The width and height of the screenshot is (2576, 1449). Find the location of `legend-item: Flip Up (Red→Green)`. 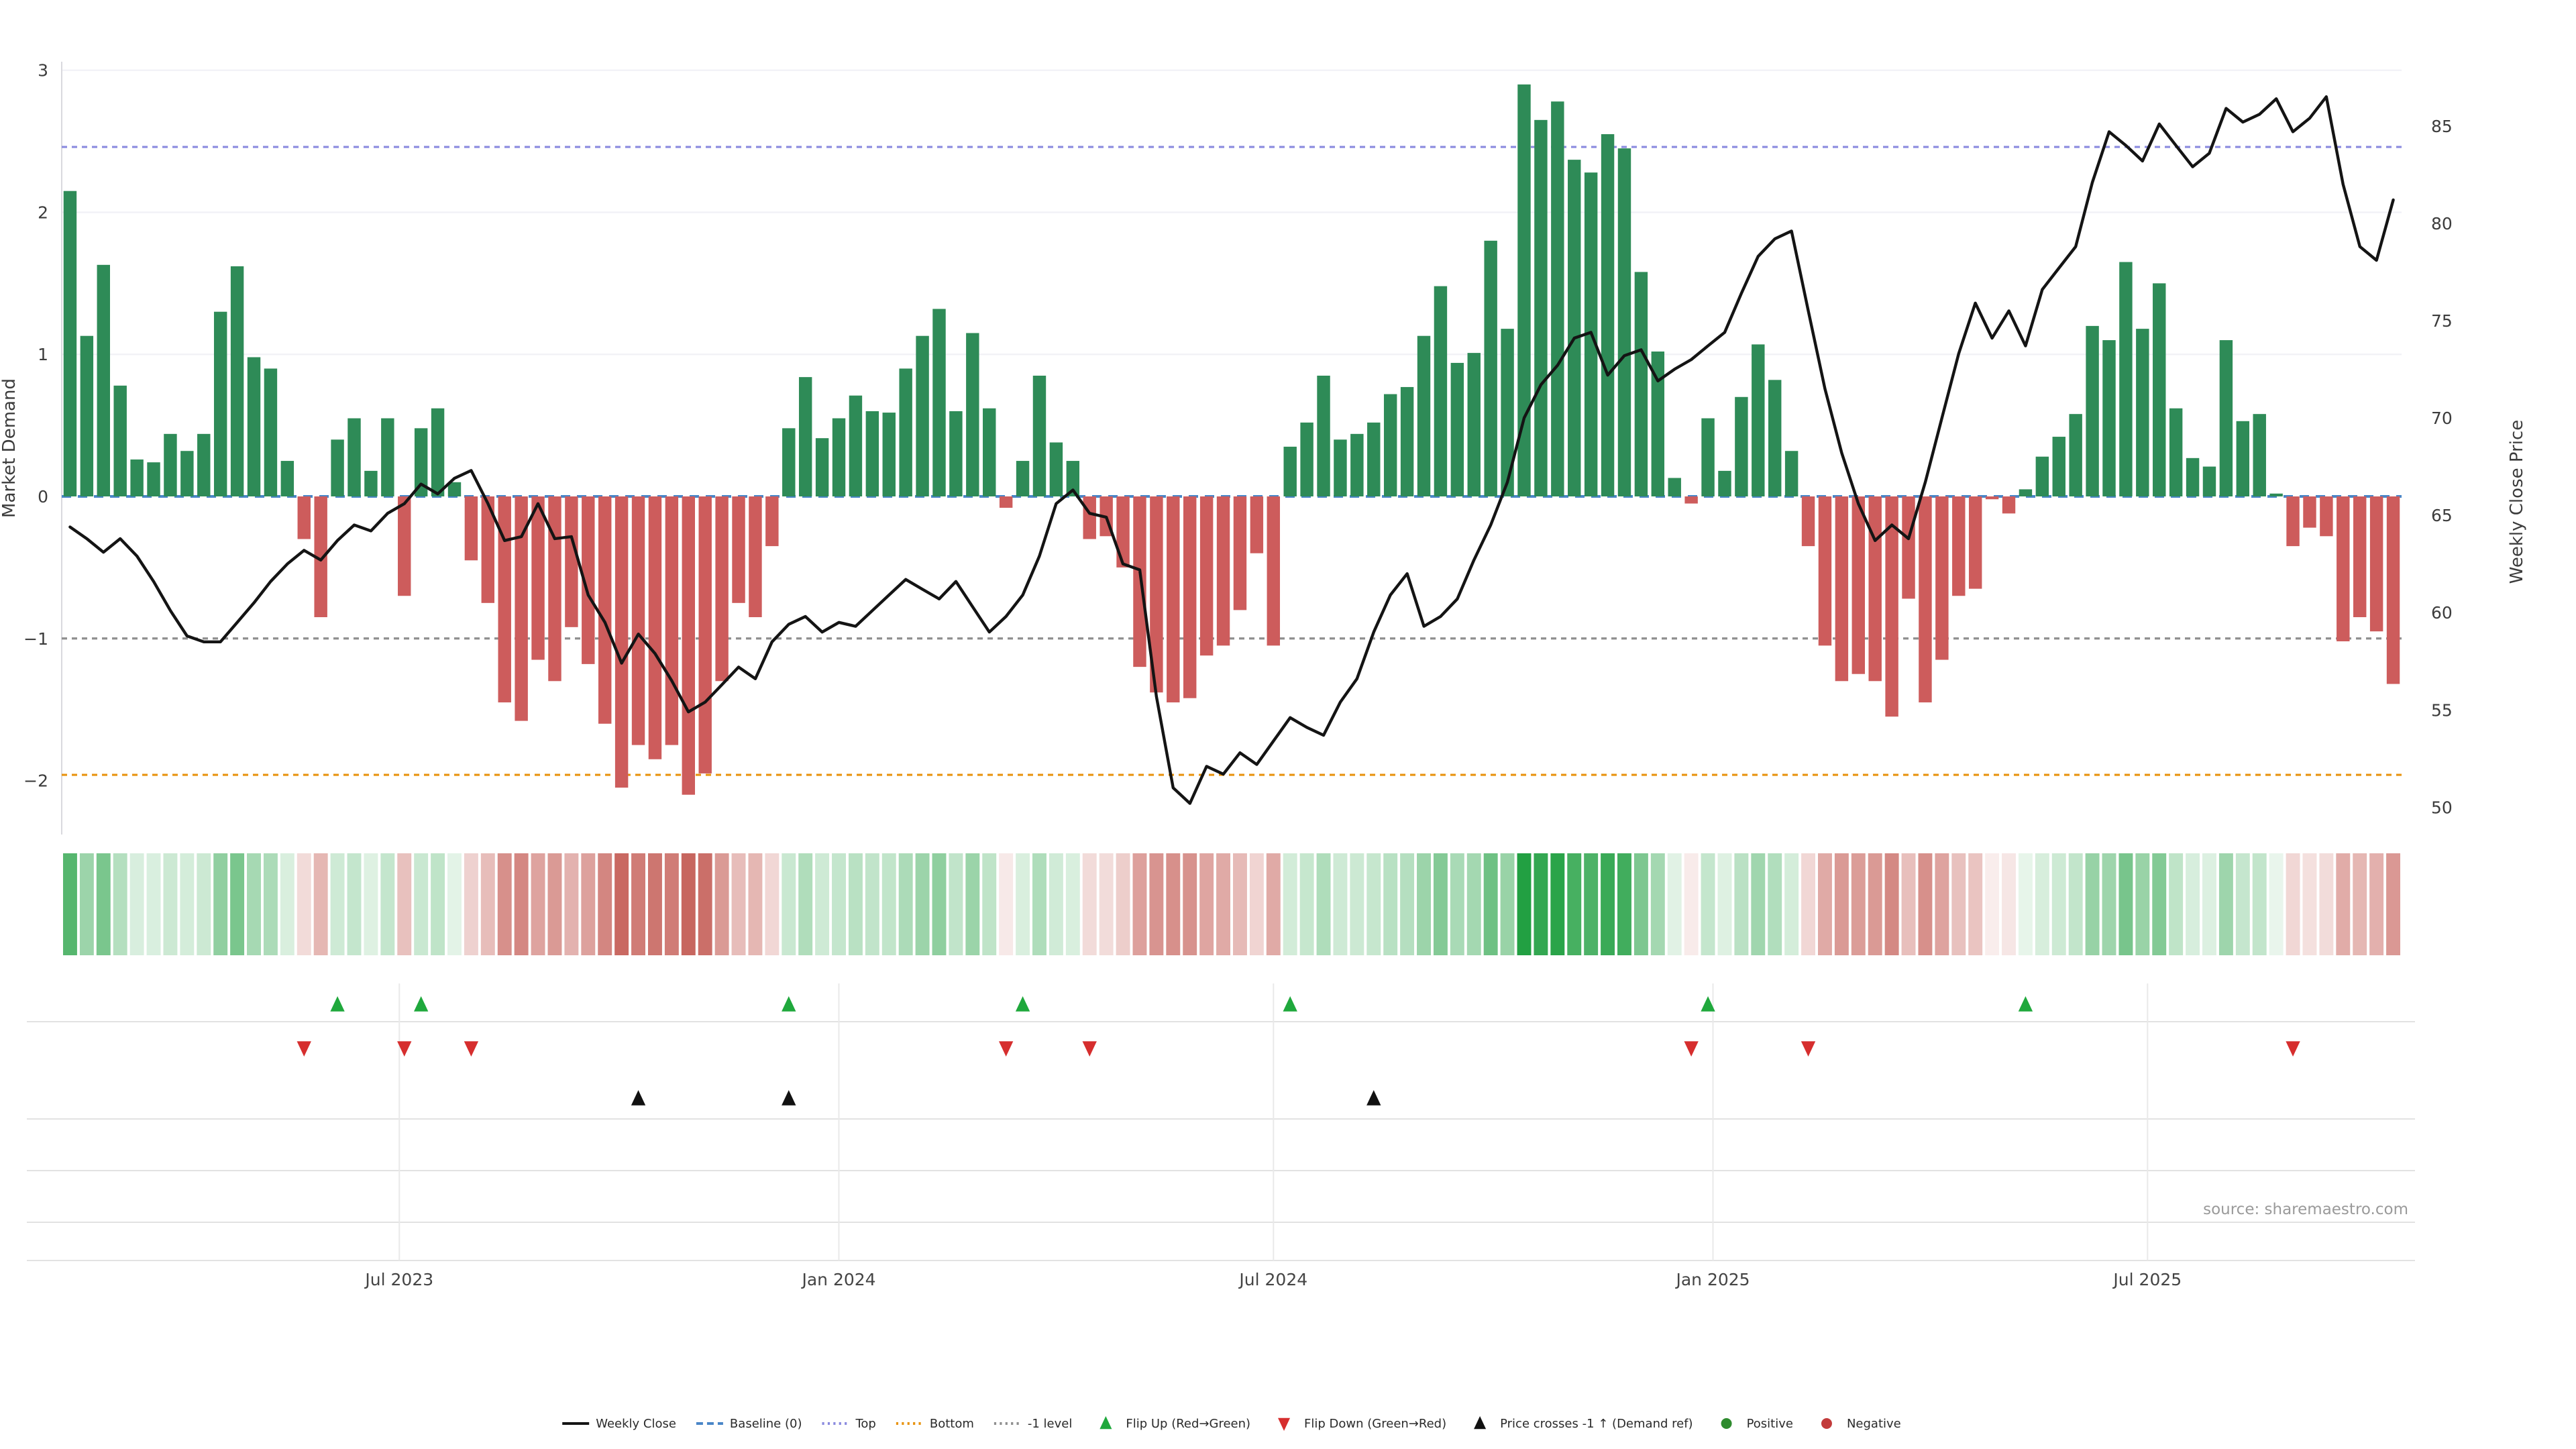

legend-item: Flip Up (Red→Green) is located at coordinates (1174, 1423).